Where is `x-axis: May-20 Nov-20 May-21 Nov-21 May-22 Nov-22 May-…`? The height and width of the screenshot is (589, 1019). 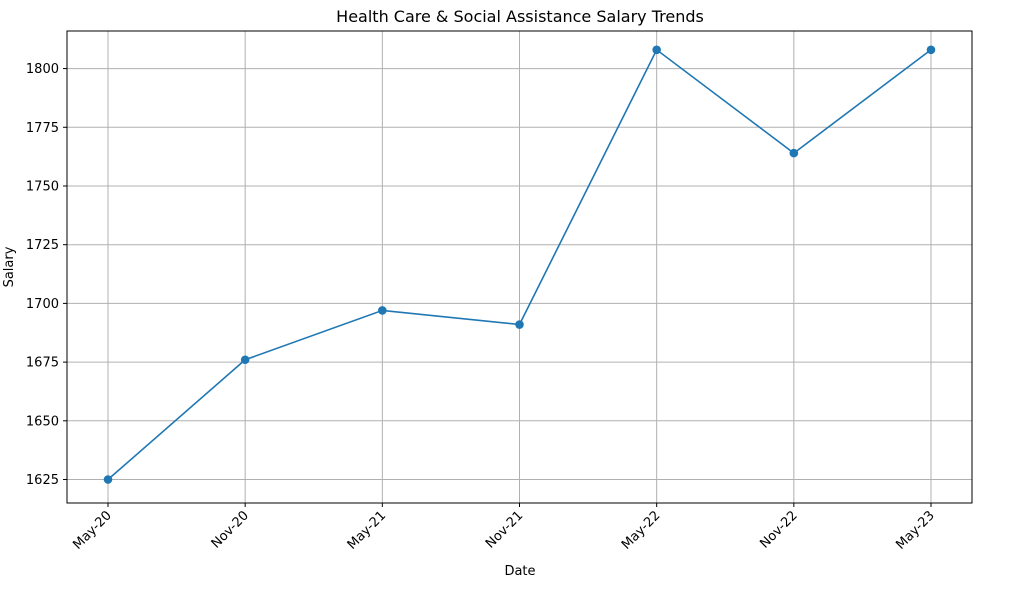 x-axis: May-20 Nov-20 May-21 Nov-21 May-22 Nov-22 May-… is located at coordinates (504, 528).